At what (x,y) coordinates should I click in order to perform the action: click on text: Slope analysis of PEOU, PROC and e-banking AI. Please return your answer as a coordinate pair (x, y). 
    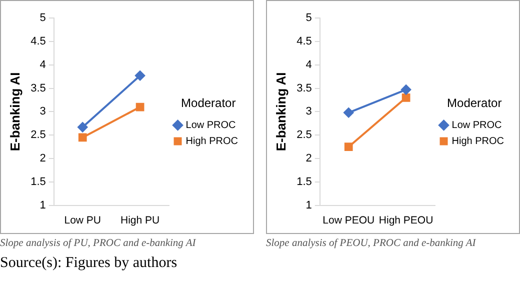
    Looking at the image, I should click on (371, 243).